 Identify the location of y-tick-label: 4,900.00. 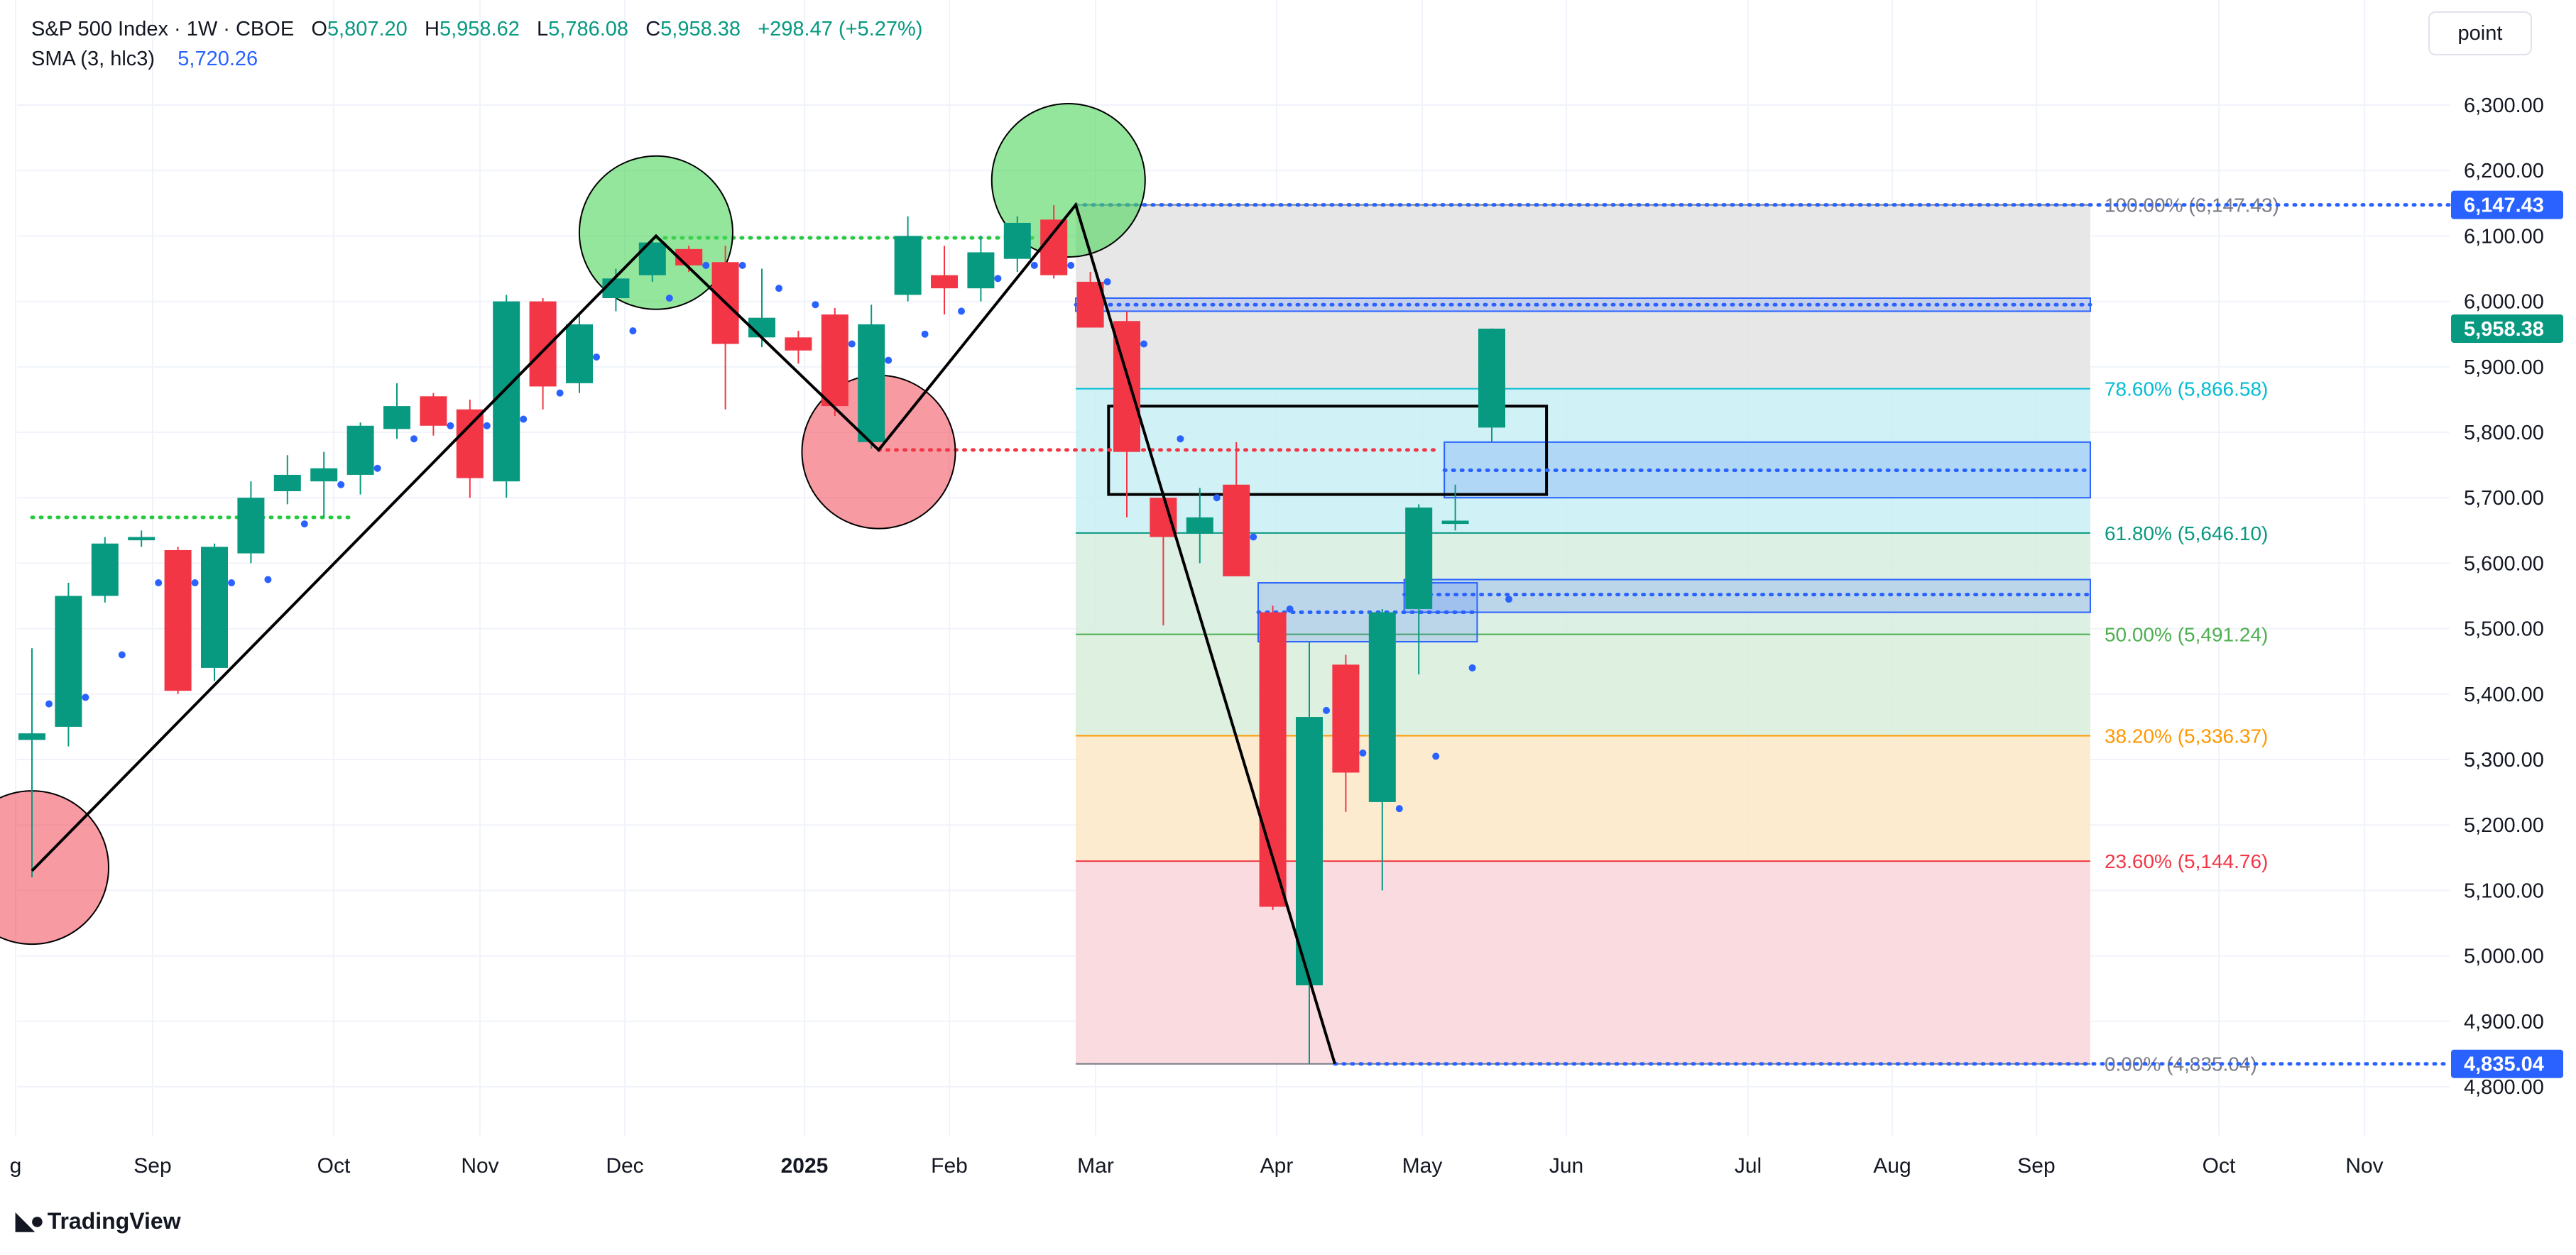
(2504, 1023).